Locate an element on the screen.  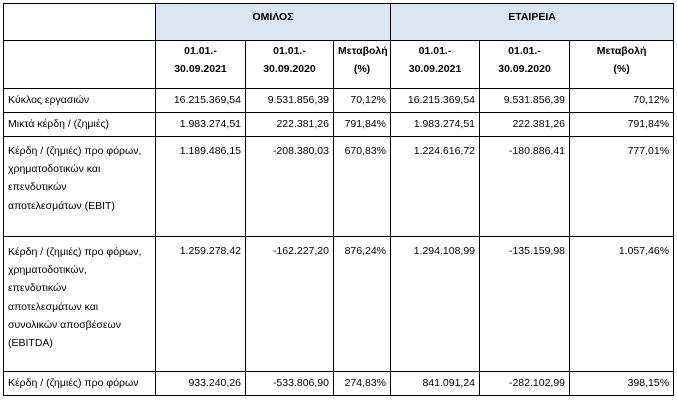
row-label: Κύκλος εργασιών is located at coordinates (79, 100).